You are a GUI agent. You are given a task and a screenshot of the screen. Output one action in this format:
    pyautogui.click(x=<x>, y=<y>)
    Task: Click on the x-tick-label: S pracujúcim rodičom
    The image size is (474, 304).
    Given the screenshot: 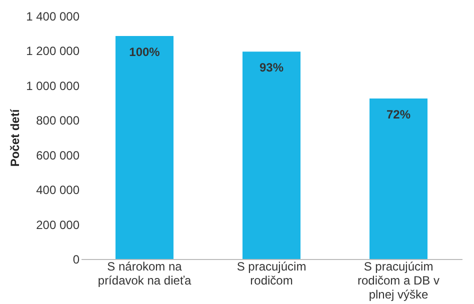 What is the action you would take?
    pyautogui.click(x=271, y=274)
    